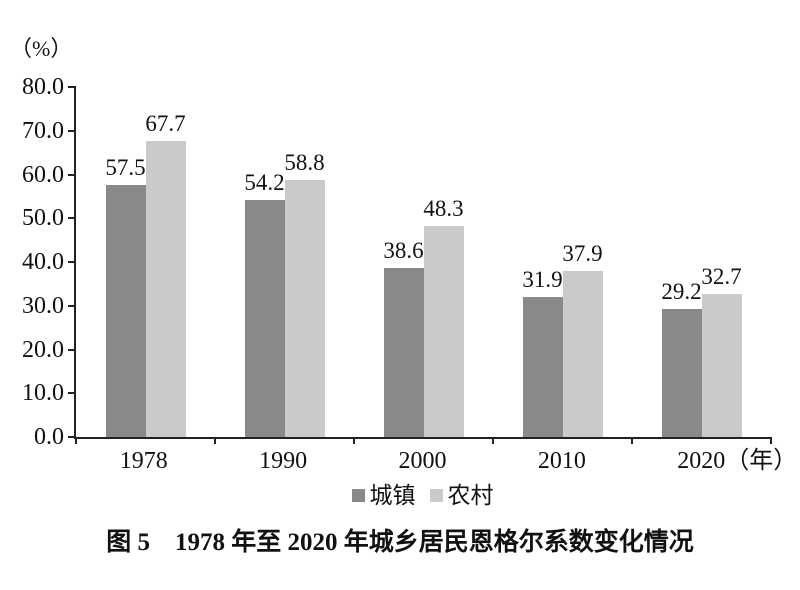 This screenshot has height=590, width=800. I want to click on x-axis-label-1978: 1978, so click(144, 461).